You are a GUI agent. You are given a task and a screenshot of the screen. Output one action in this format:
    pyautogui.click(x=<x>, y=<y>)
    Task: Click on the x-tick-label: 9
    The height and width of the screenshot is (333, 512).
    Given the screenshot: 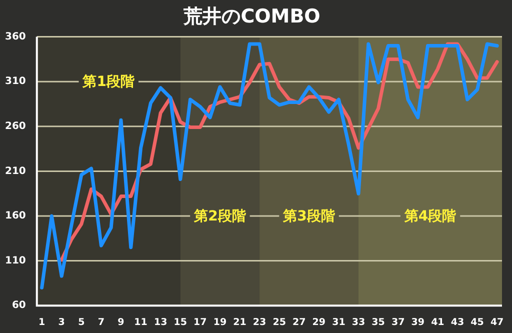 What is the action you would take?
    pyautogui.click(x=121, y=322)
    